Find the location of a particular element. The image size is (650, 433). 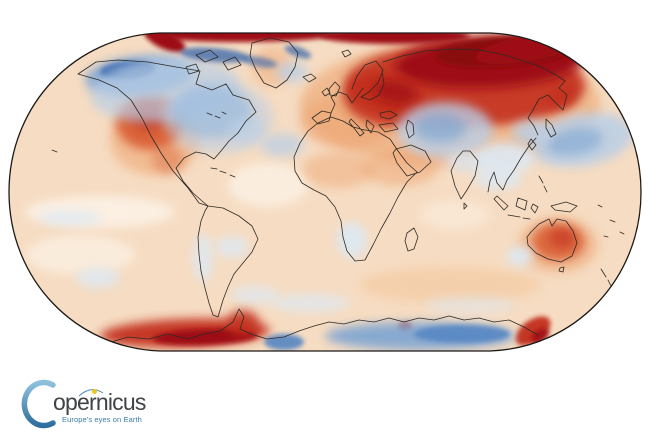

anomaly-southeast-brazil-blue is located at coordinates (232, 247).